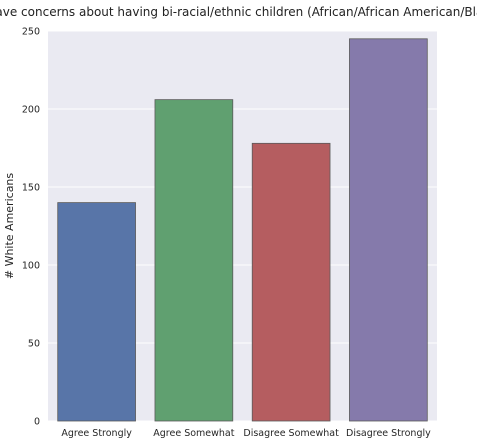  Describe the element at coordinates (31, 188) in the screenshot. I see `y-tick-label: 150` at that location.